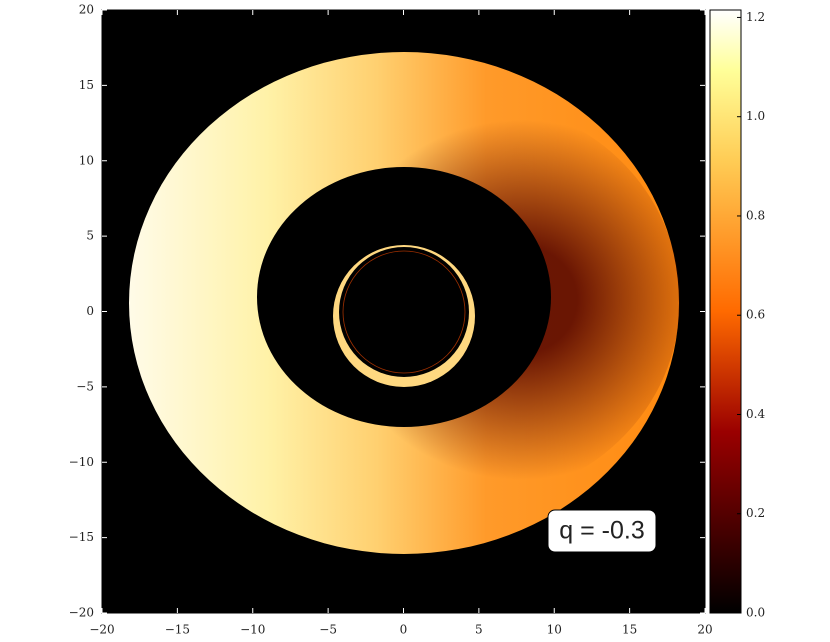 The height and width of the screenshot is (642, 830). What do you see at coordinates (86, 85) in the screenshot?
I see `y-tick-label: 15` at bounding box center [86, 85].